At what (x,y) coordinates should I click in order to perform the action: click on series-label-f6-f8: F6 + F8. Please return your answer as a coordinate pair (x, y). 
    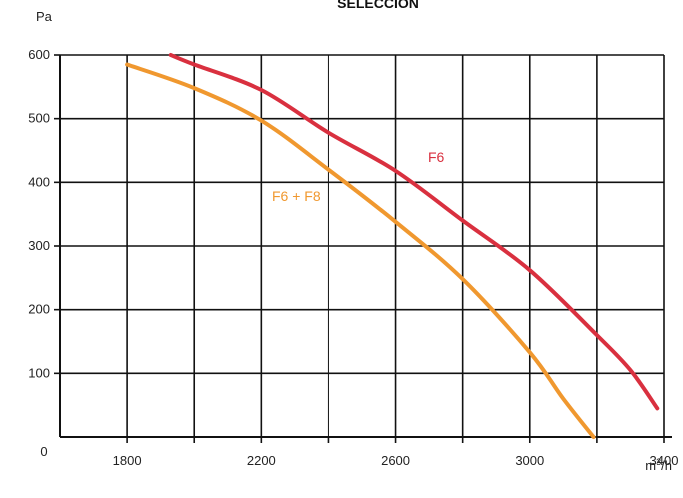
    Looking at the image, I should click on (296, 196).